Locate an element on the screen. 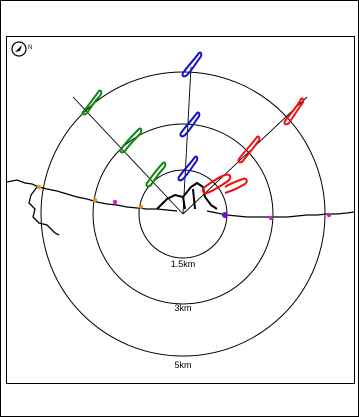 The image size is (359, 417). coastline-left is located at coordinates (92, 195).